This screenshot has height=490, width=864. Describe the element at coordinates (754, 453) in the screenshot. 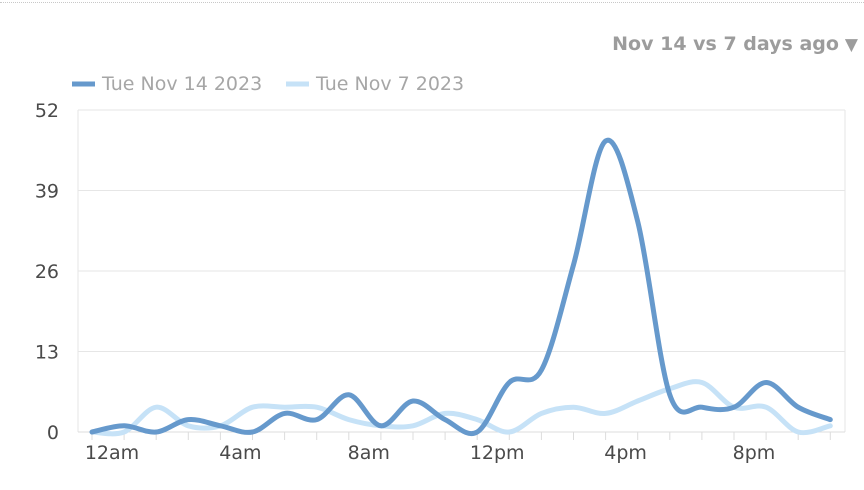

I see `x-tick-label: 8pm` at that location.